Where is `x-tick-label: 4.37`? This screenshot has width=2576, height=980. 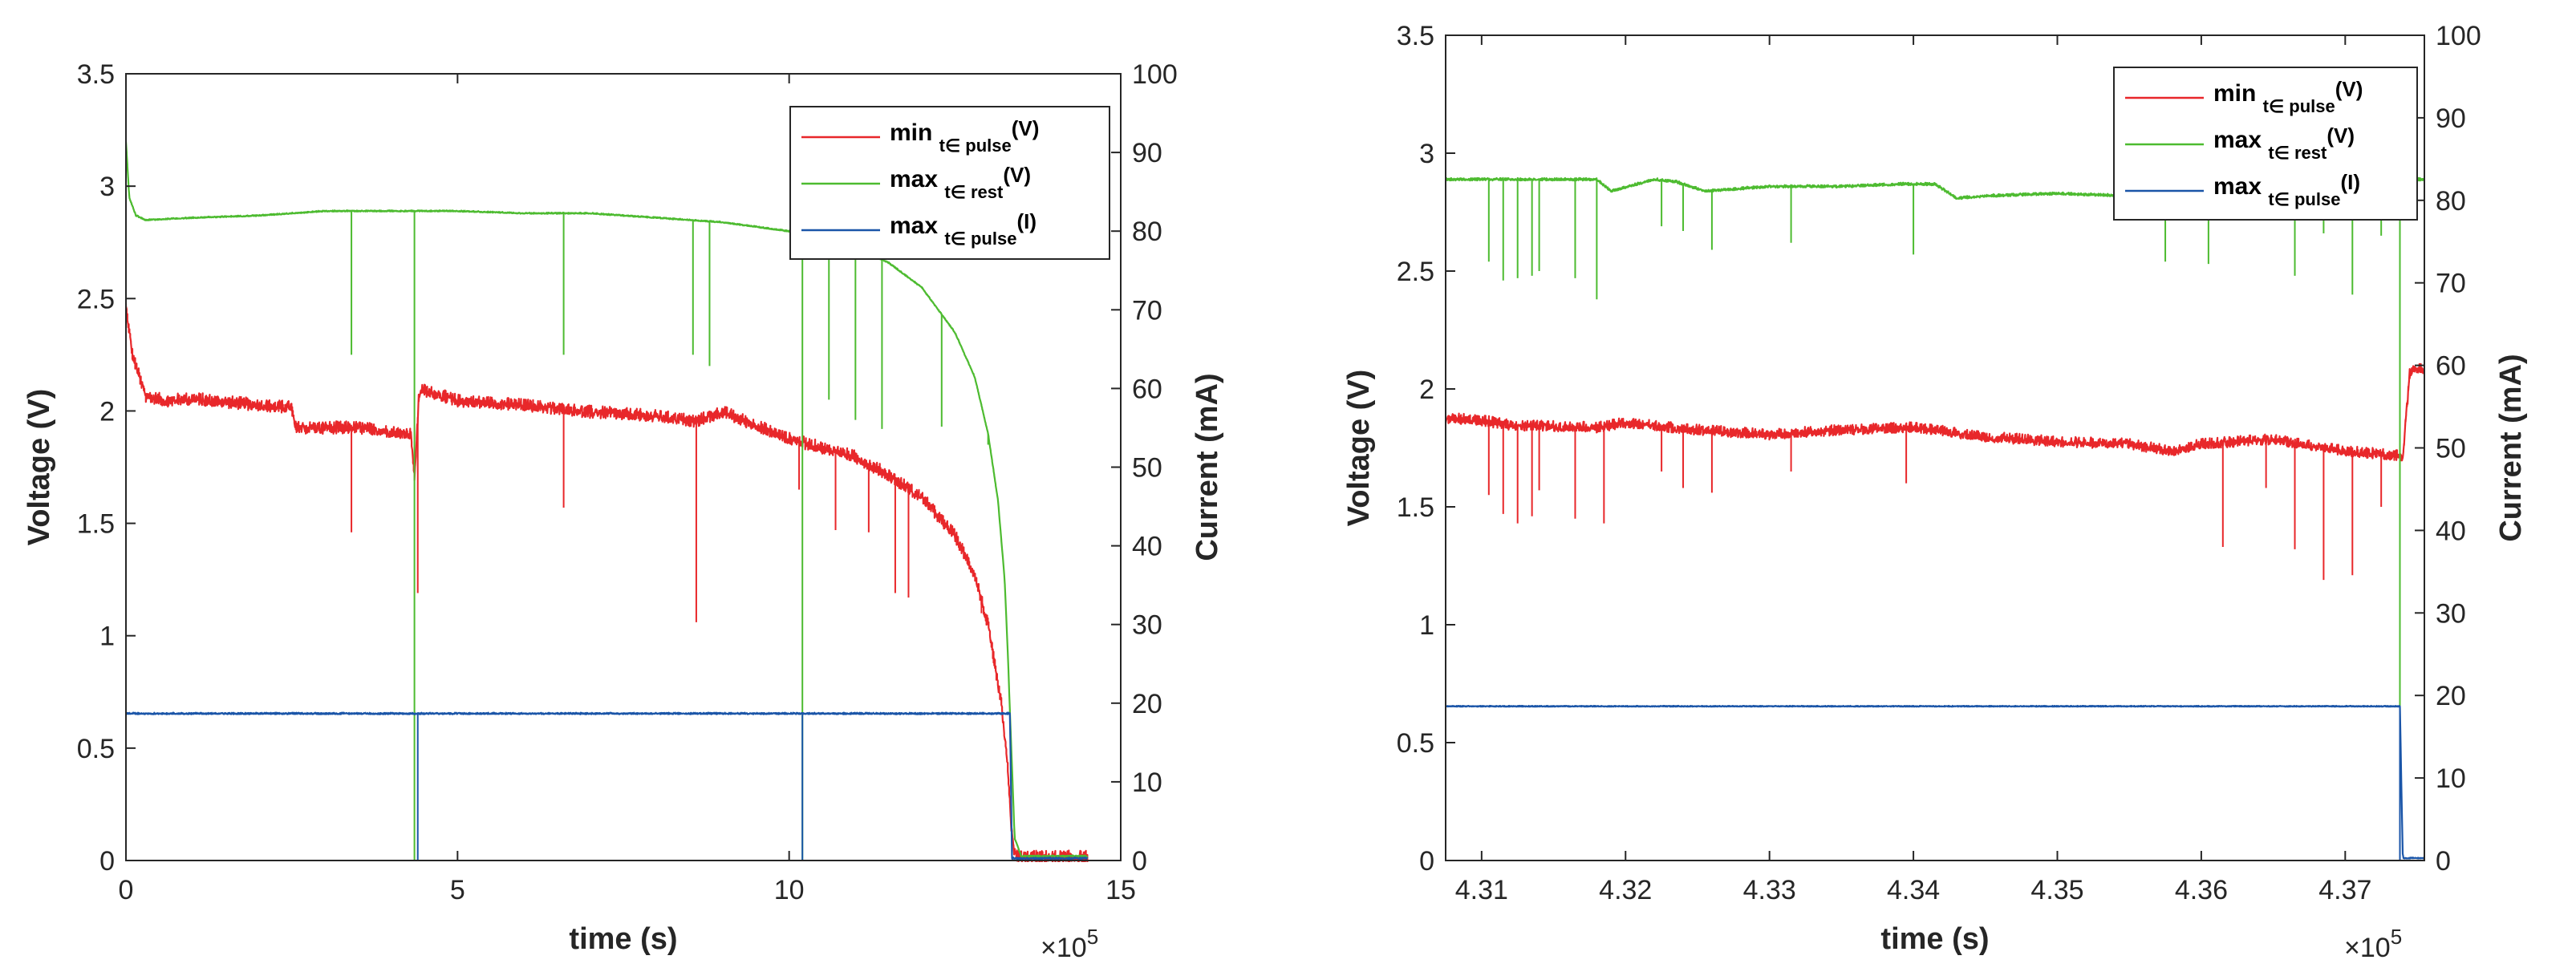 x-tick-label: 4.37 is located at coordinates (2344, 890).